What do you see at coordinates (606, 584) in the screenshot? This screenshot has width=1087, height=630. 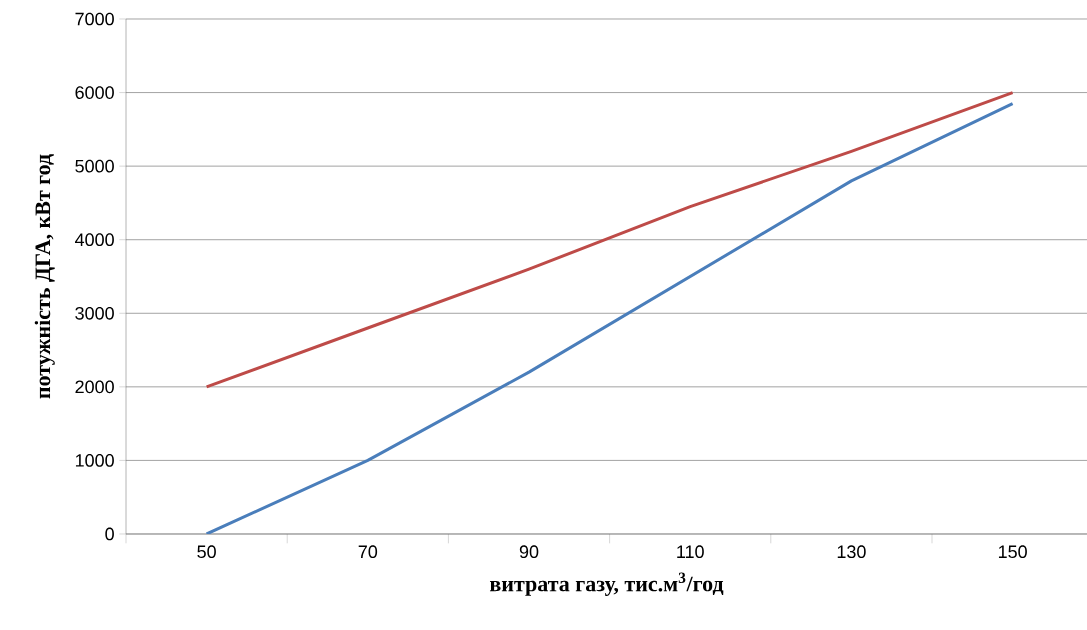 I see `x-axis-title: витрата газу, тис.м$^{3}$/год` at bounding box center [606, 584].